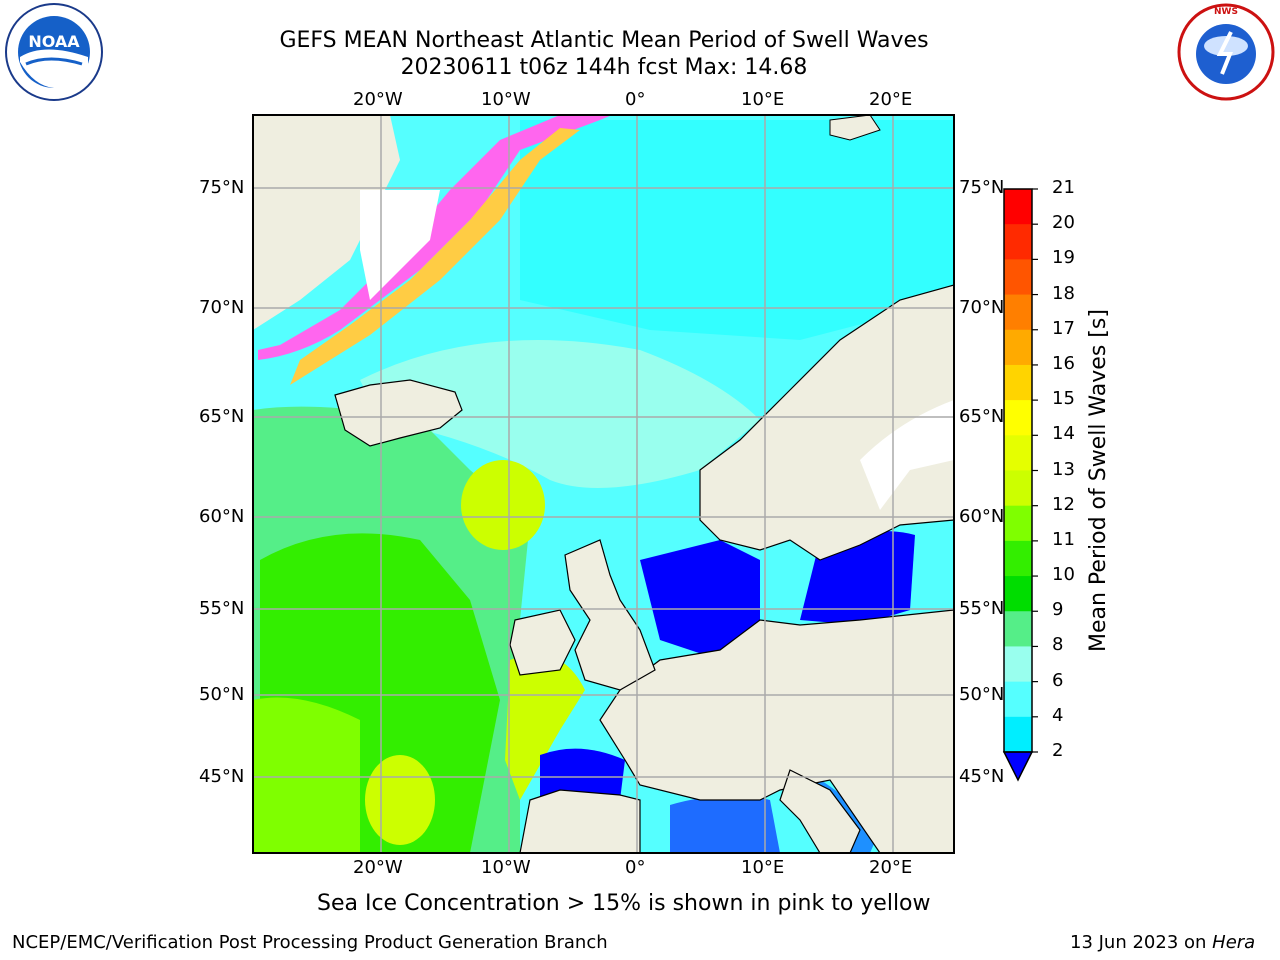 The height and width of the screenshot is (960, 1280). What do you see at coordinates (1058, 645) in the screenshot?
I see `colorbar-tick-label-8: 8` at bounding box center [1058, 645].